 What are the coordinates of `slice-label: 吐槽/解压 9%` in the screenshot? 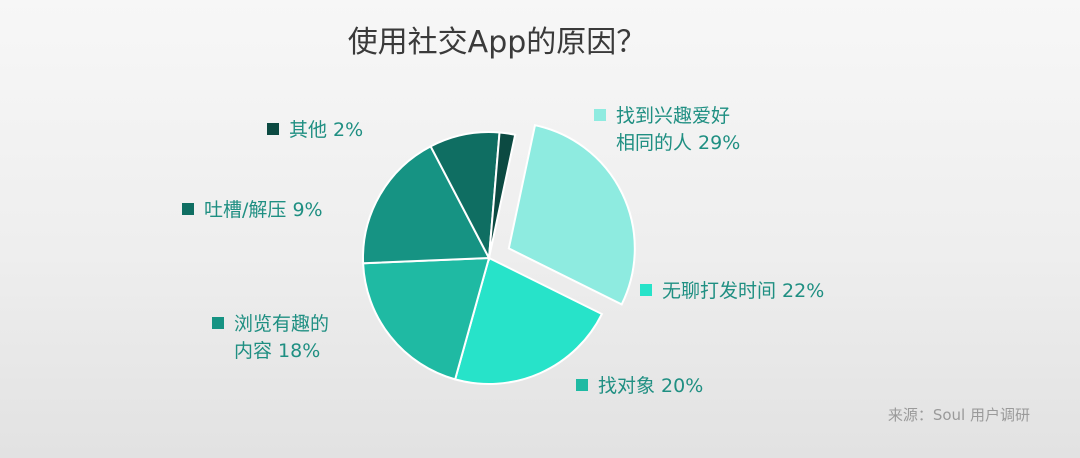 It's located at (263, 210).